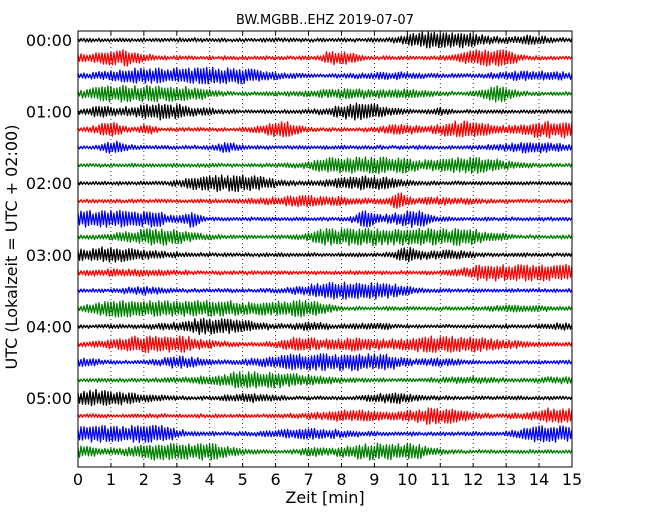 The height and width of the screenshot is (520, 650). What do you see at coordinates (49, 183) in the screenshot?
I see `y-tick-label: 02:00` at bounding box center [49, 183].